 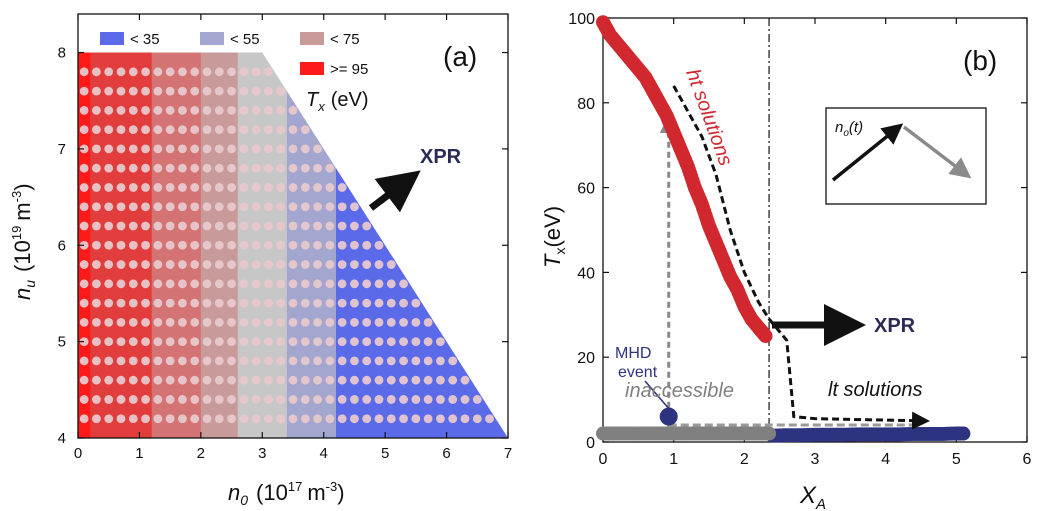 What do you see at coordinates (337, 101) in the screenshot?
I see `legend-title: Tx (eV)` at bounding box center [337, 101].